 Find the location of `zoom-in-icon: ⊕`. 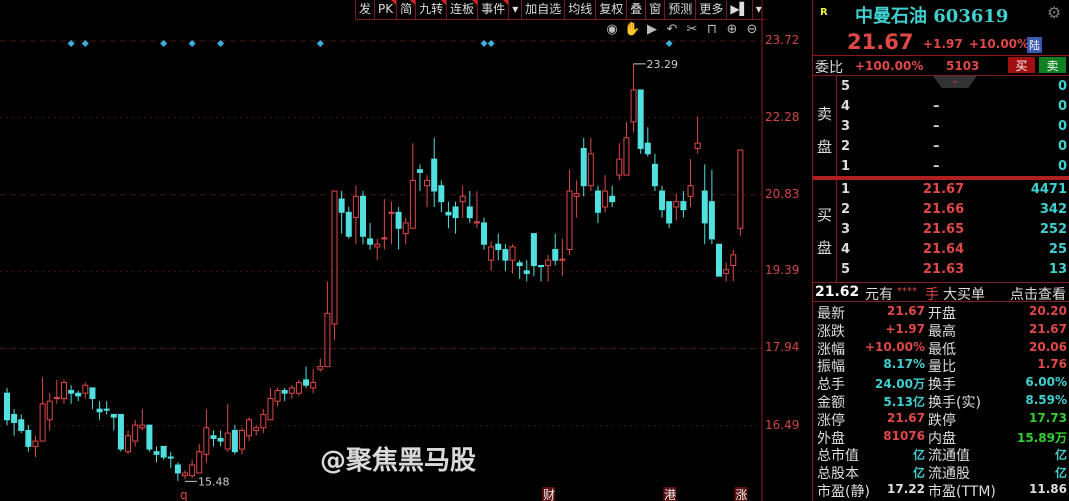

zoom-in-icon: ⊕ is located at coordinates (732, 29).